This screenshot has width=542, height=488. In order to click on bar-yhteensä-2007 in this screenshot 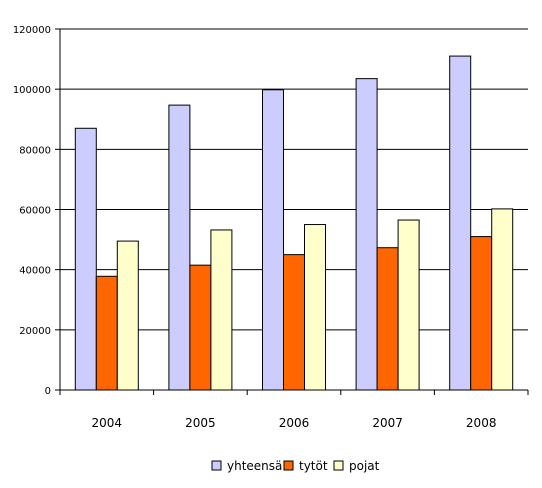, I will do `click(366, 234)`.